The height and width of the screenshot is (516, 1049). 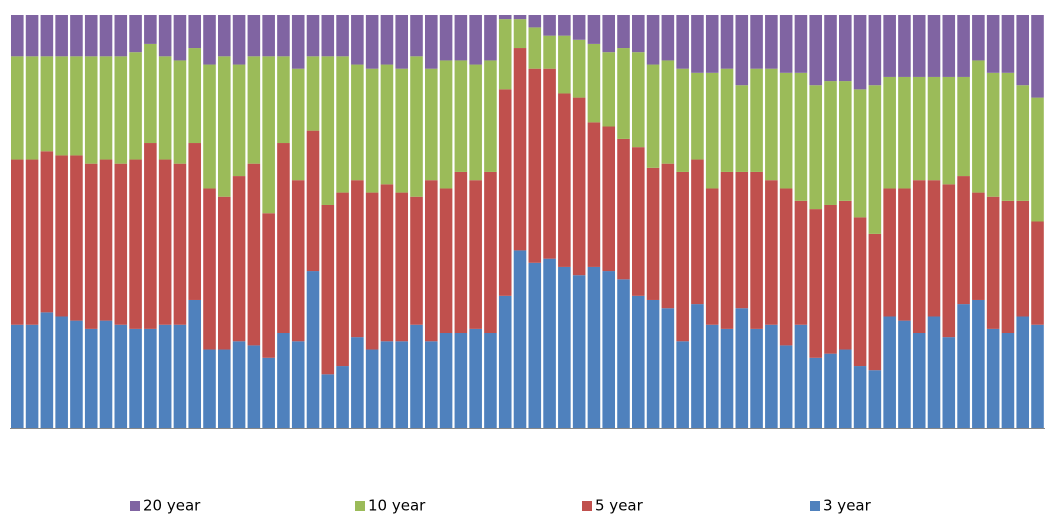 I want to click on legend-label: 5 year, so click(x=619, y=506).